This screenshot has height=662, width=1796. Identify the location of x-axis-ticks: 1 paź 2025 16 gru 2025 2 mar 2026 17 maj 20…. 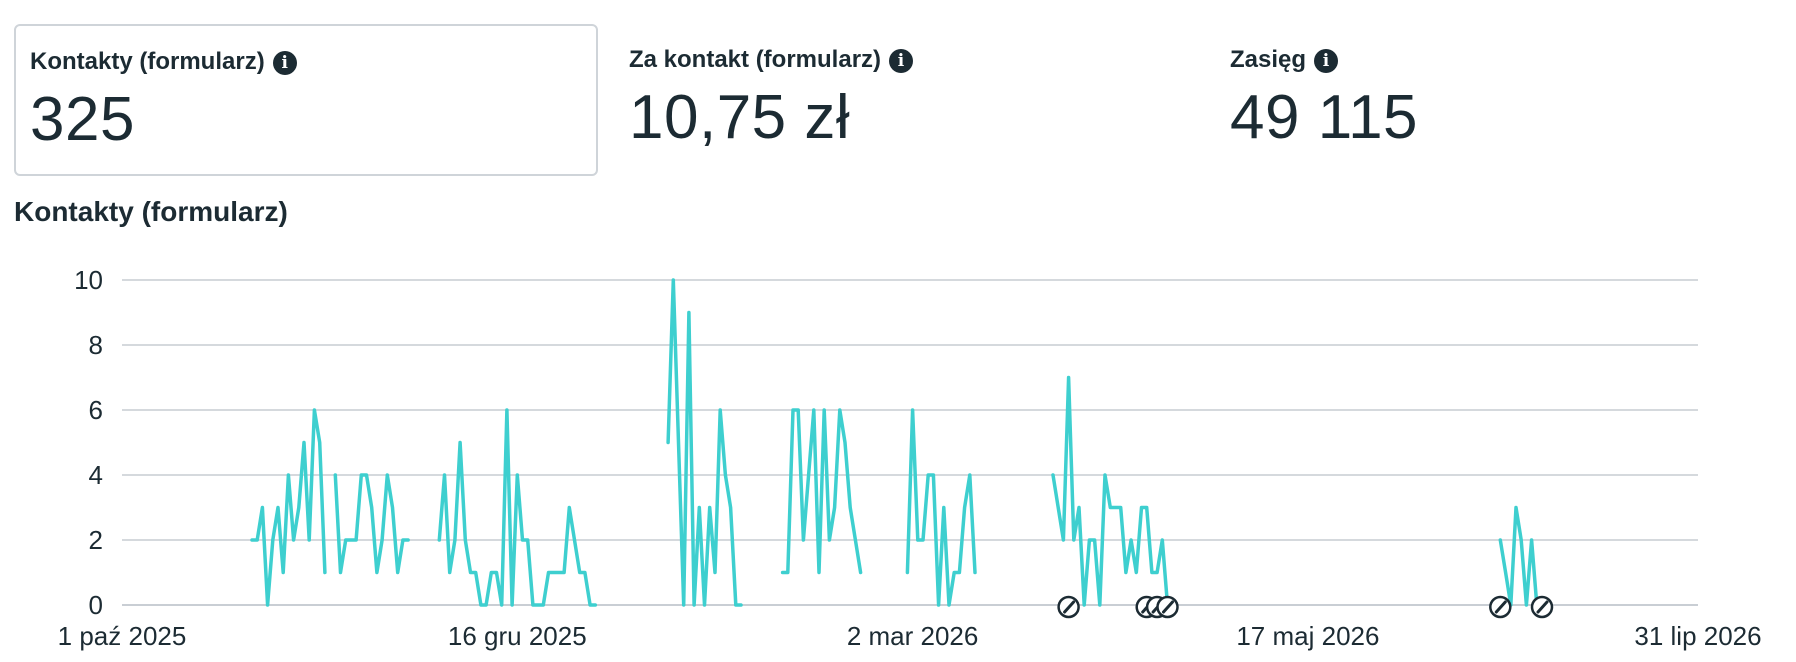
(910, 636).